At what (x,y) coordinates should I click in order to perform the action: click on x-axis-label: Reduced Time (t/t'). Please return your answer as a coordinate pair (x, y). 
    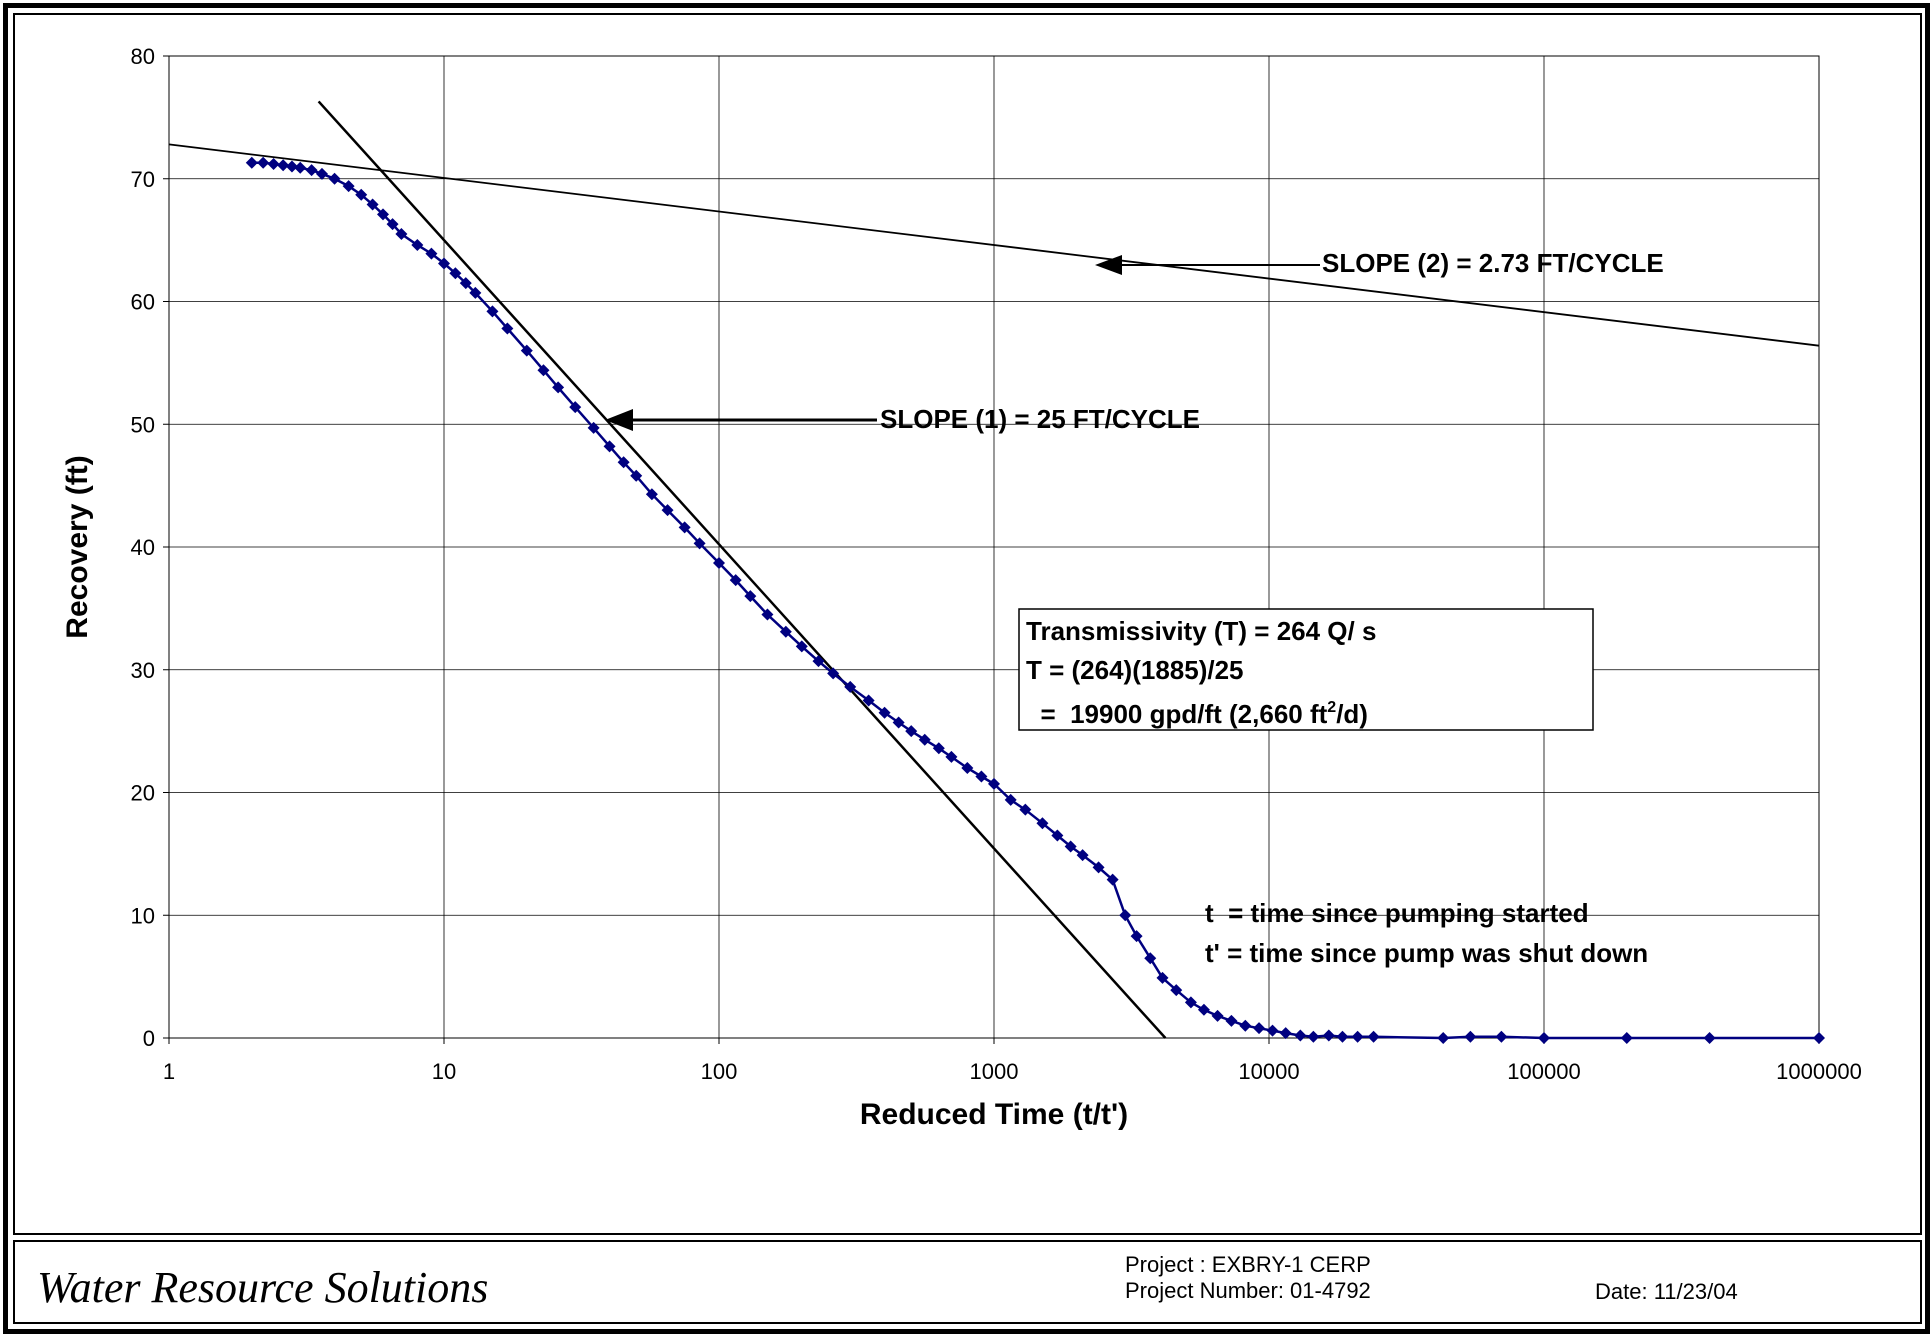
    Looking at the image, I should click on (994, 1114).